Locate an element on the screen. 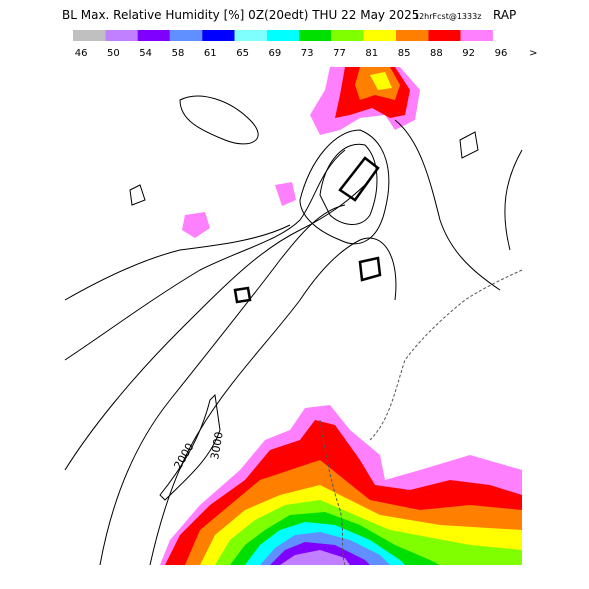 This screenshot has height=589, width=589. colorbar-label: 69 is located at coordinates (275, 53).